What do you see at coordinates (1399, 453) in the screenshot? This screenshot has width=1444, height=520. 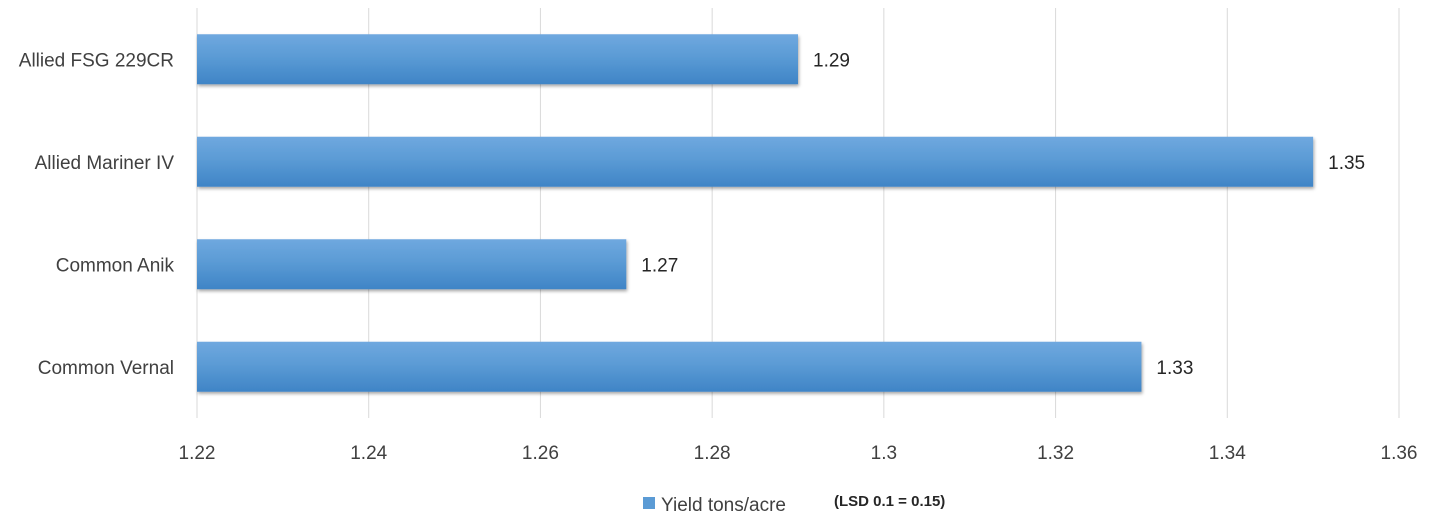 I see `x-tick-label: 1.36` at bounding box center [1399, 453].